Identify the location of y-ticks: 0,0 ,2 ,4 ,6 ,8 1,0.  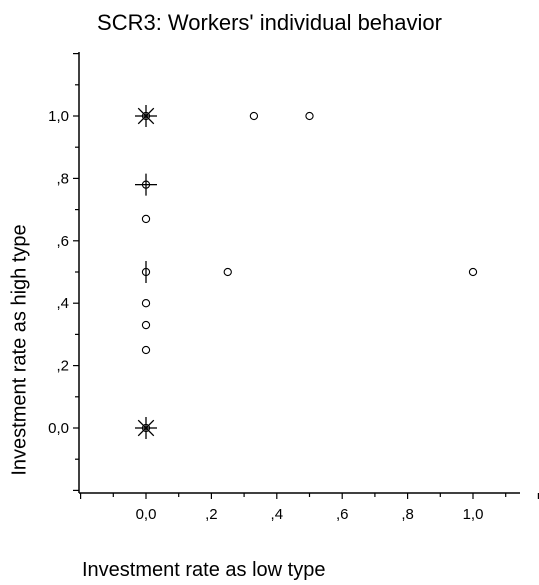
(63, 271).